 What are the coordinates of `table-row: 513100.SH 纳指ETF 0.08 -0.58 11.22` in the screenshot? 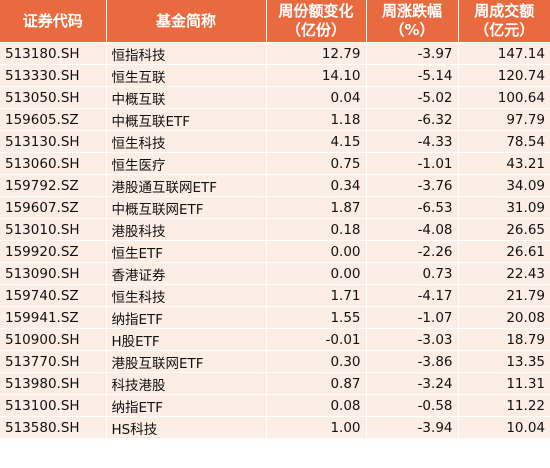 It's located at (275, 405).